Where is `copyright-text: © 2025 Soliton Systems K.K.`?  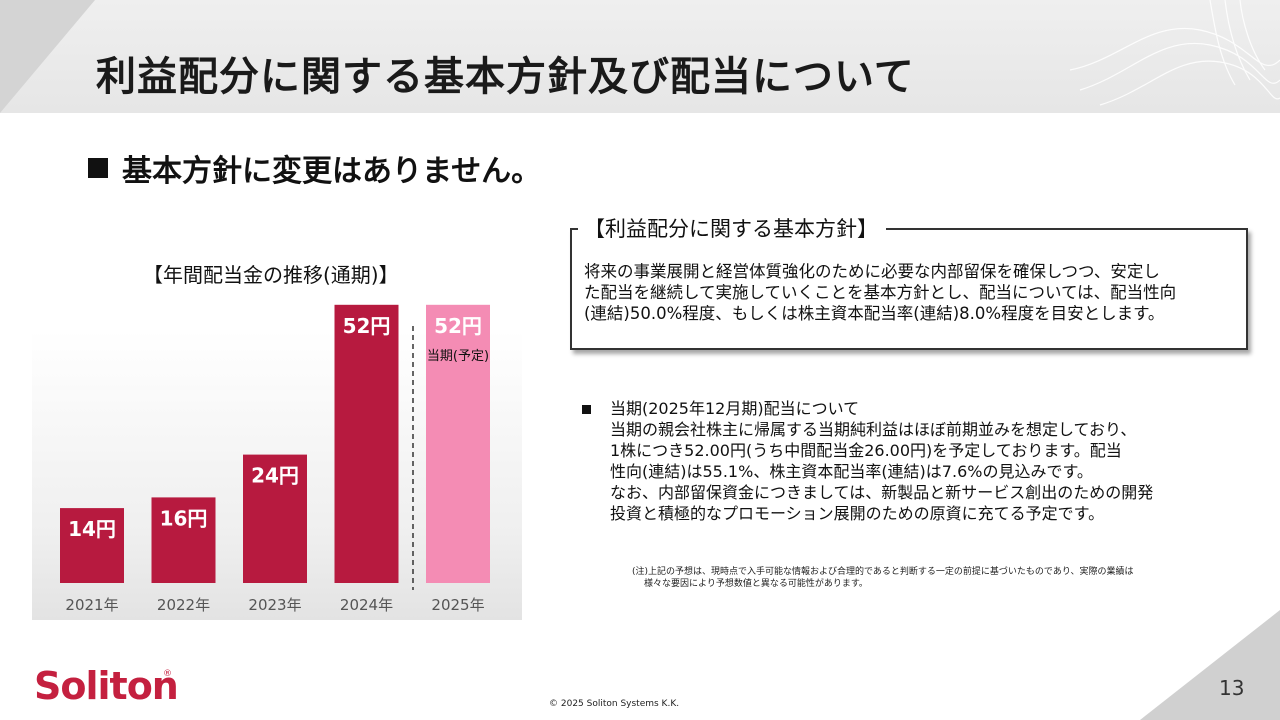
copyright-text: © 2025 Soliton Systems K.K. is located at coordinates (614, 704).